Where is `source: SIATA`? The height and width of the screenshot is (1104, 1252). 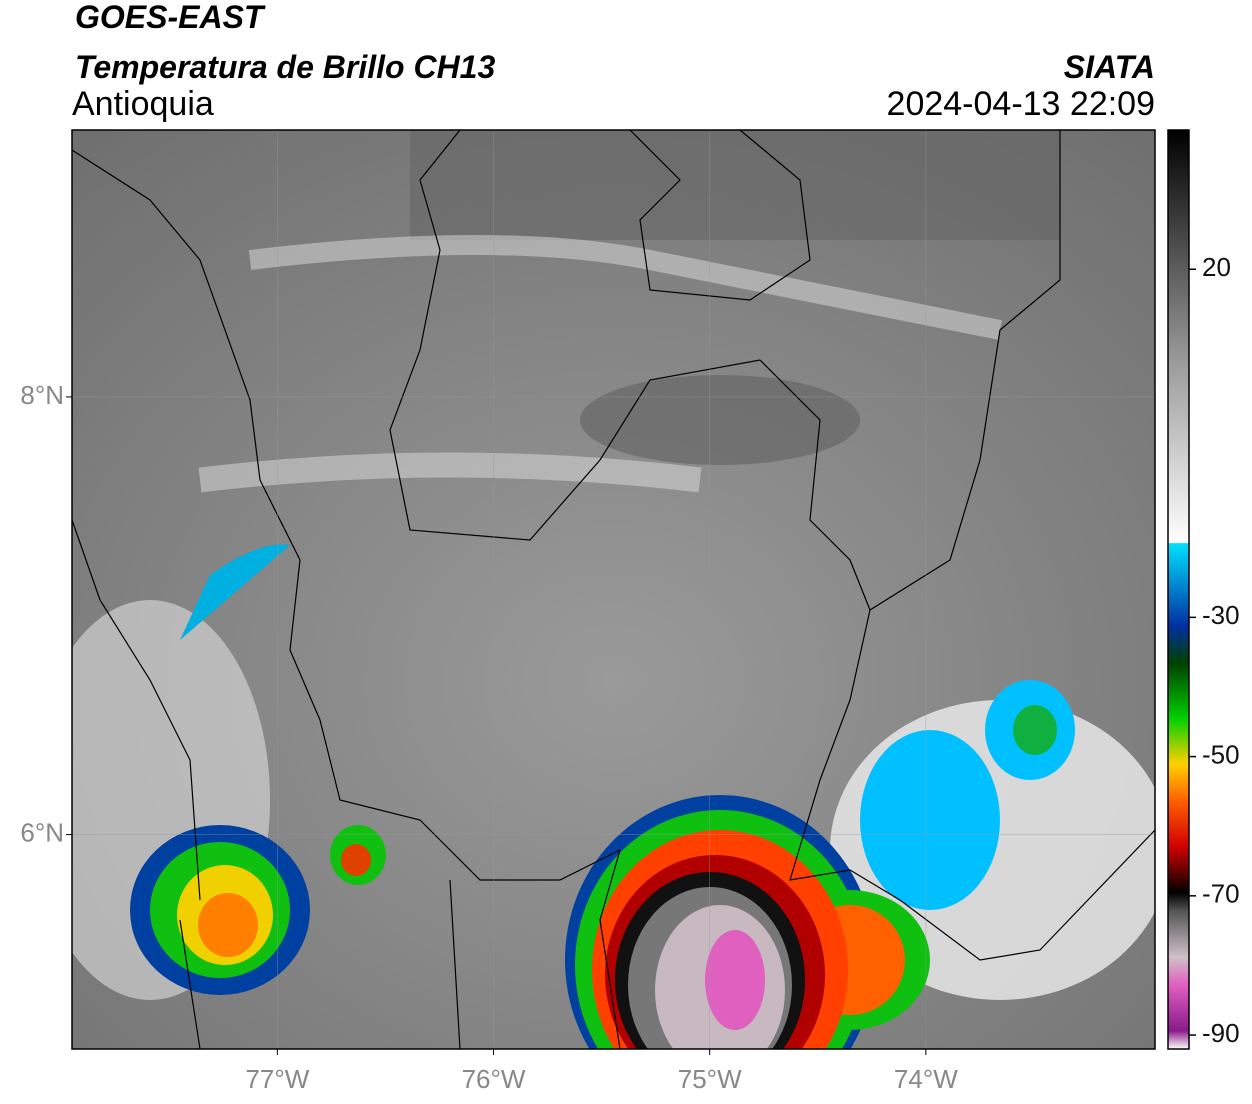
source: SIATA is located at coordinates (1109, 67).